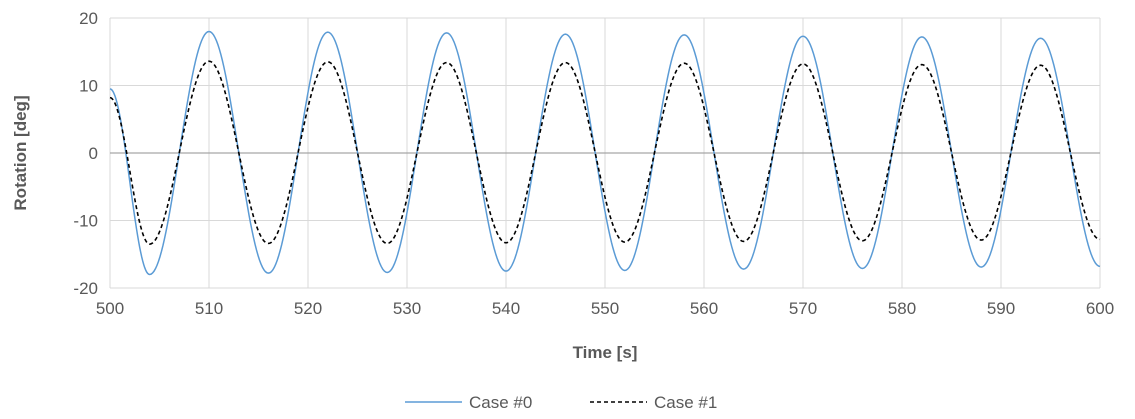 The image size is (1135, 419). Describe the element at coordinates (1001, 308) in the screenshot. I see `x-tick-label-9: 590` at that location.